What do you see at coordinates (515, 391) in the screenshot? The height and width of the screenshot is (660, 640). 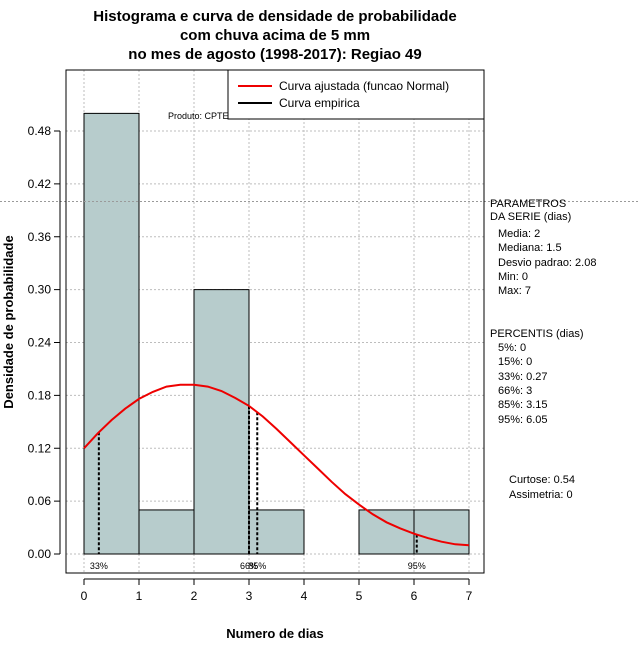 I see `percentil-66: 66%: 3` at bounding box center [515, 391].